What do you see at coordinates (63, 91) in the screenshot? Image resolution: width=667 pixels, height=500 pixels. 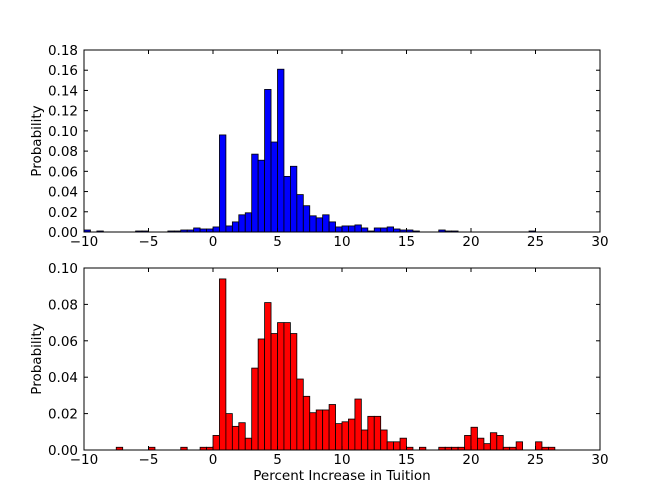 I see `y-tick-label: 0.14` at bounding box center [63, 91].